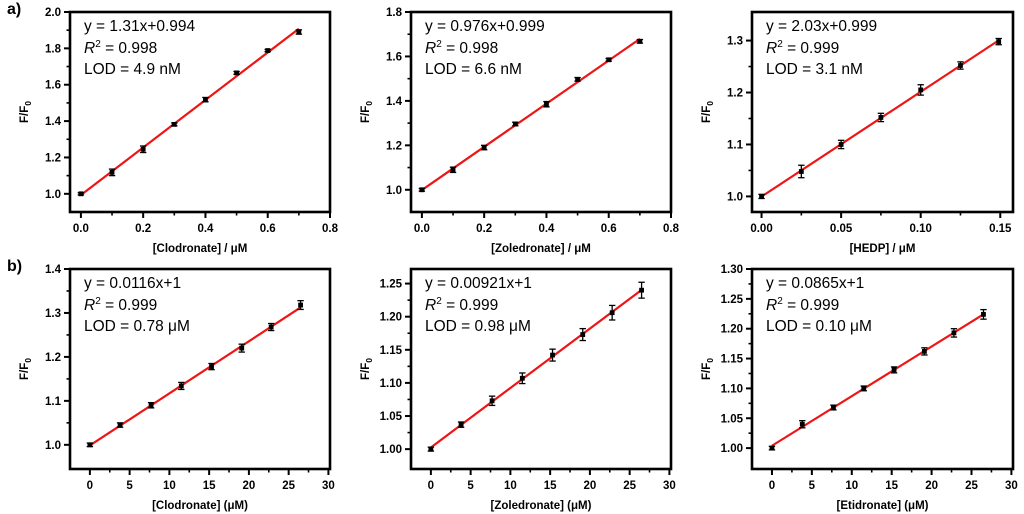 The height and width of the screenshot is (514, 1024). What do you see at coordinates (132, 69) in the screenshot?
I see `lod-line: LOD = 4.9 nM` at bounding box center [132, 69].